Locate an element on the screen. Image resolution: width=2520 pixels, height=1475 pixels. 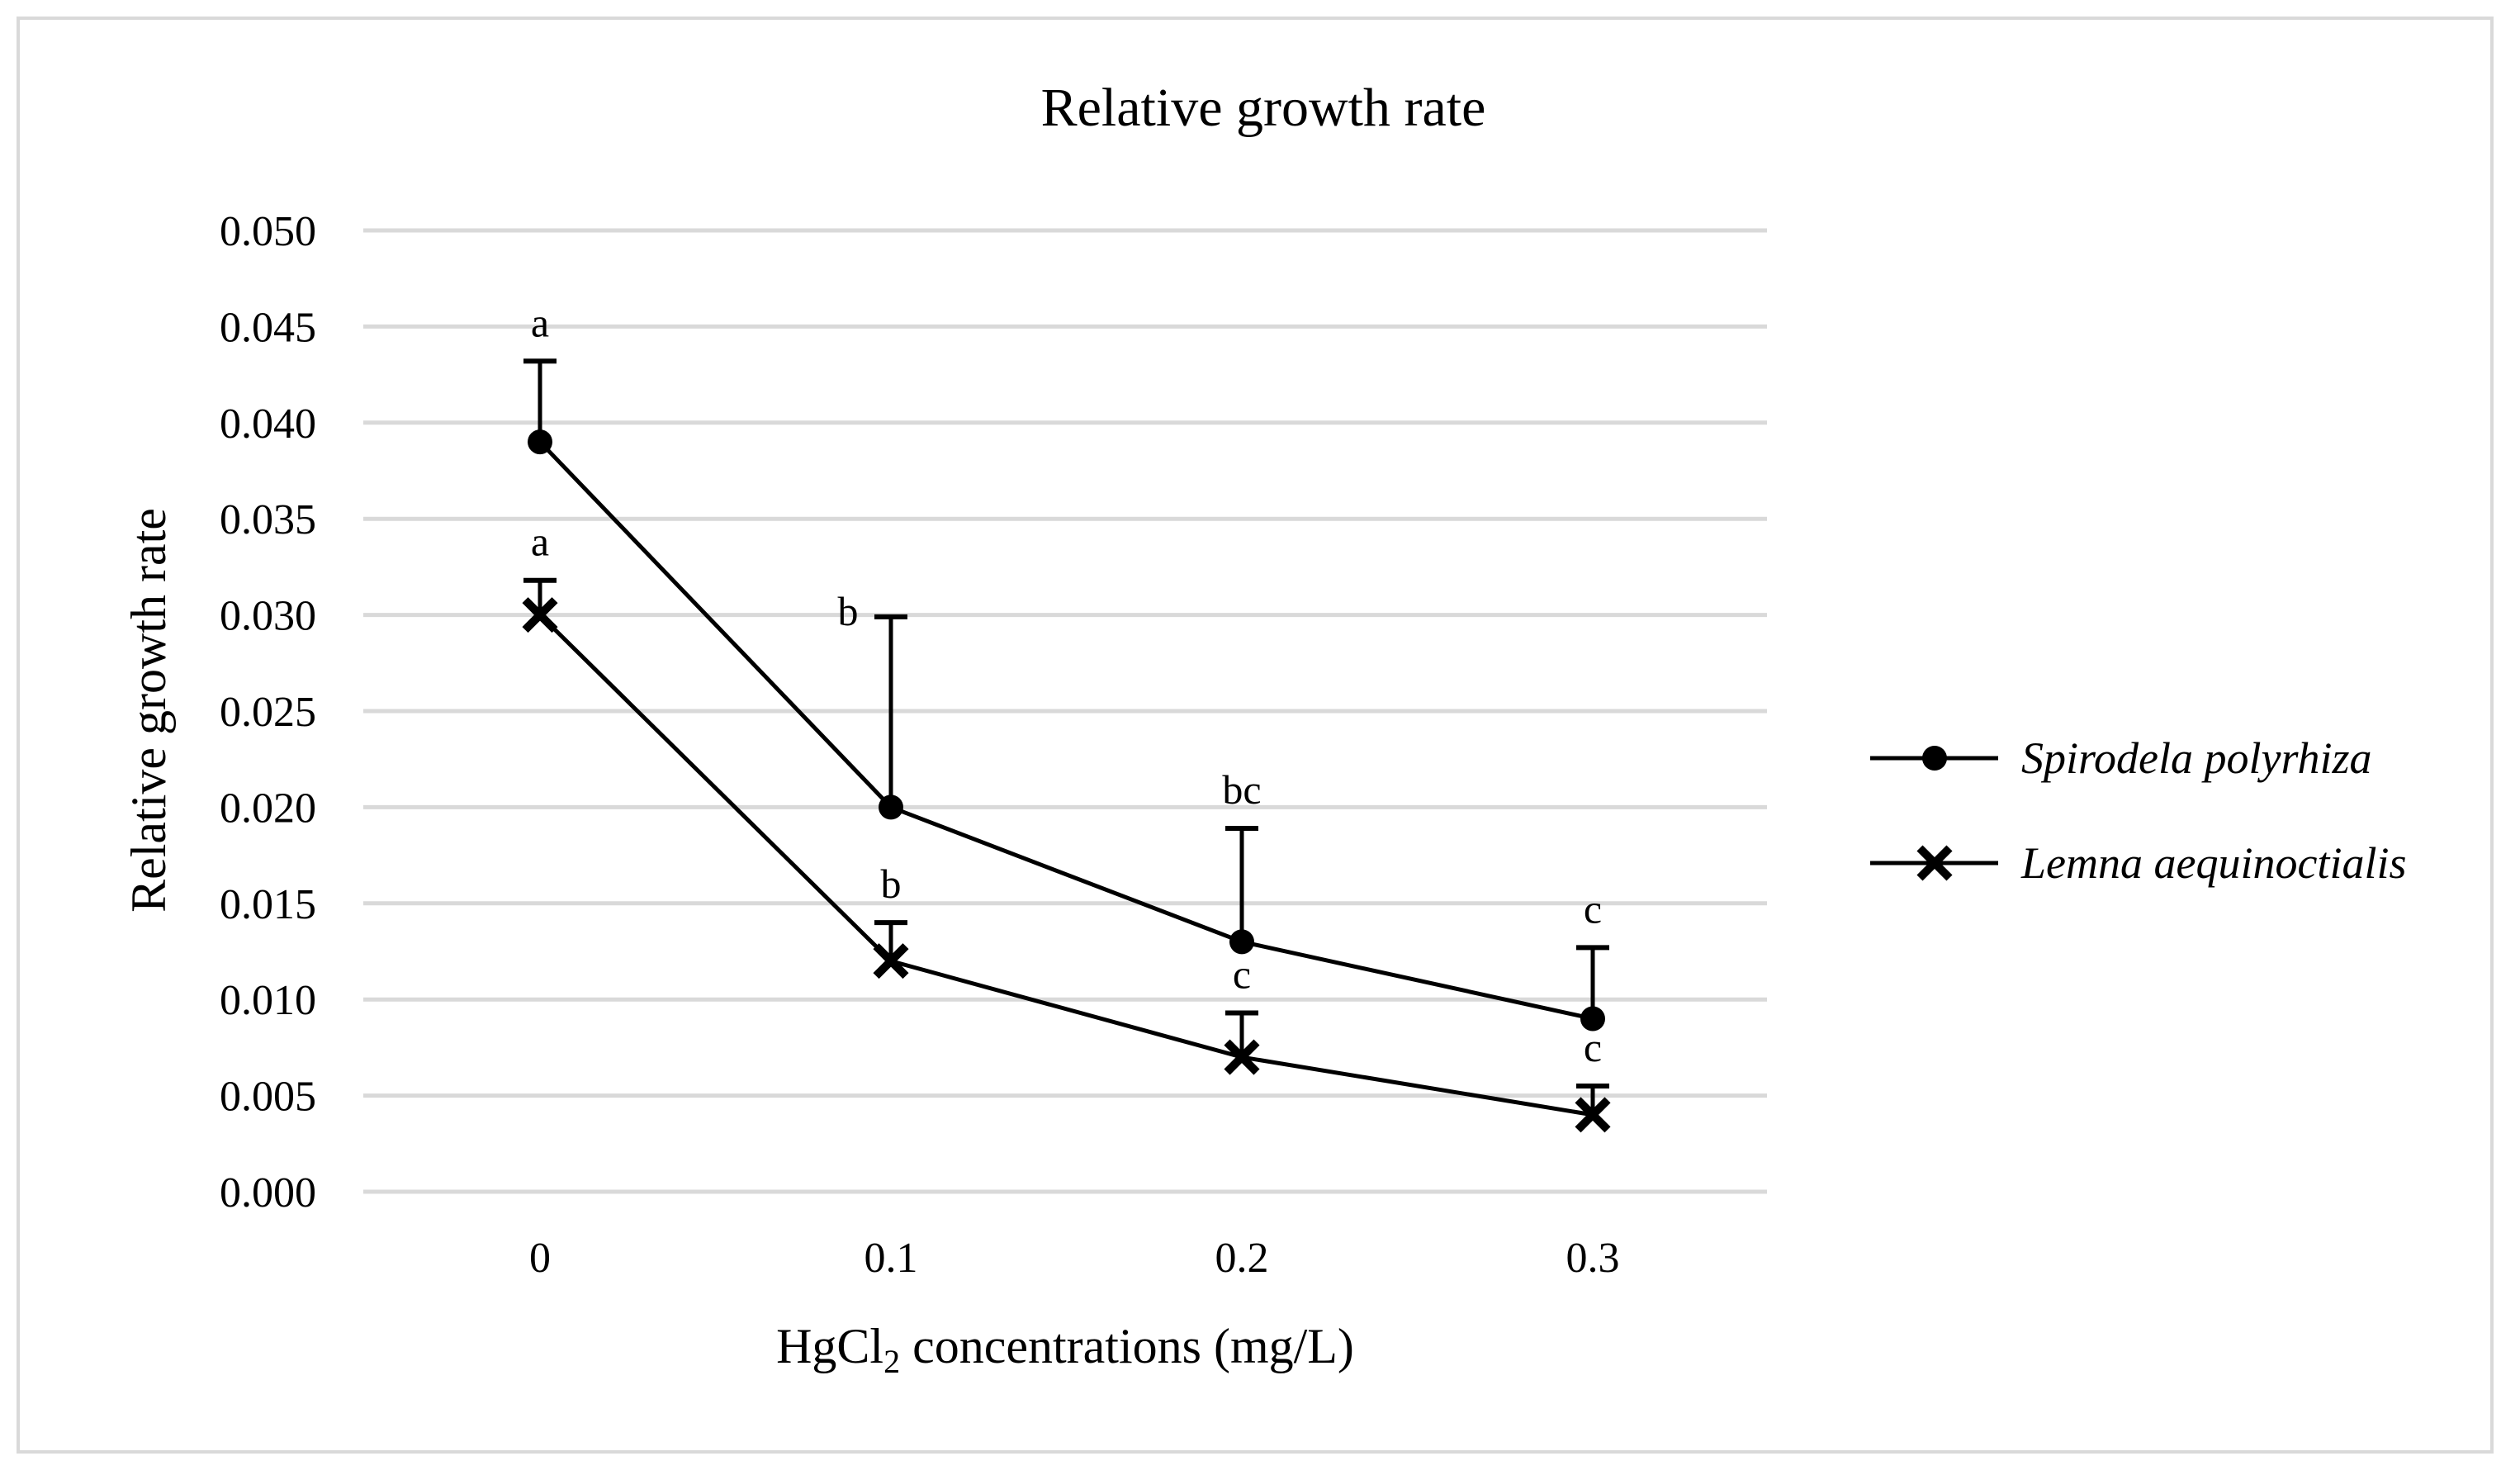
chart-title: Relative growth rate is located at coordinates (1263, 108).